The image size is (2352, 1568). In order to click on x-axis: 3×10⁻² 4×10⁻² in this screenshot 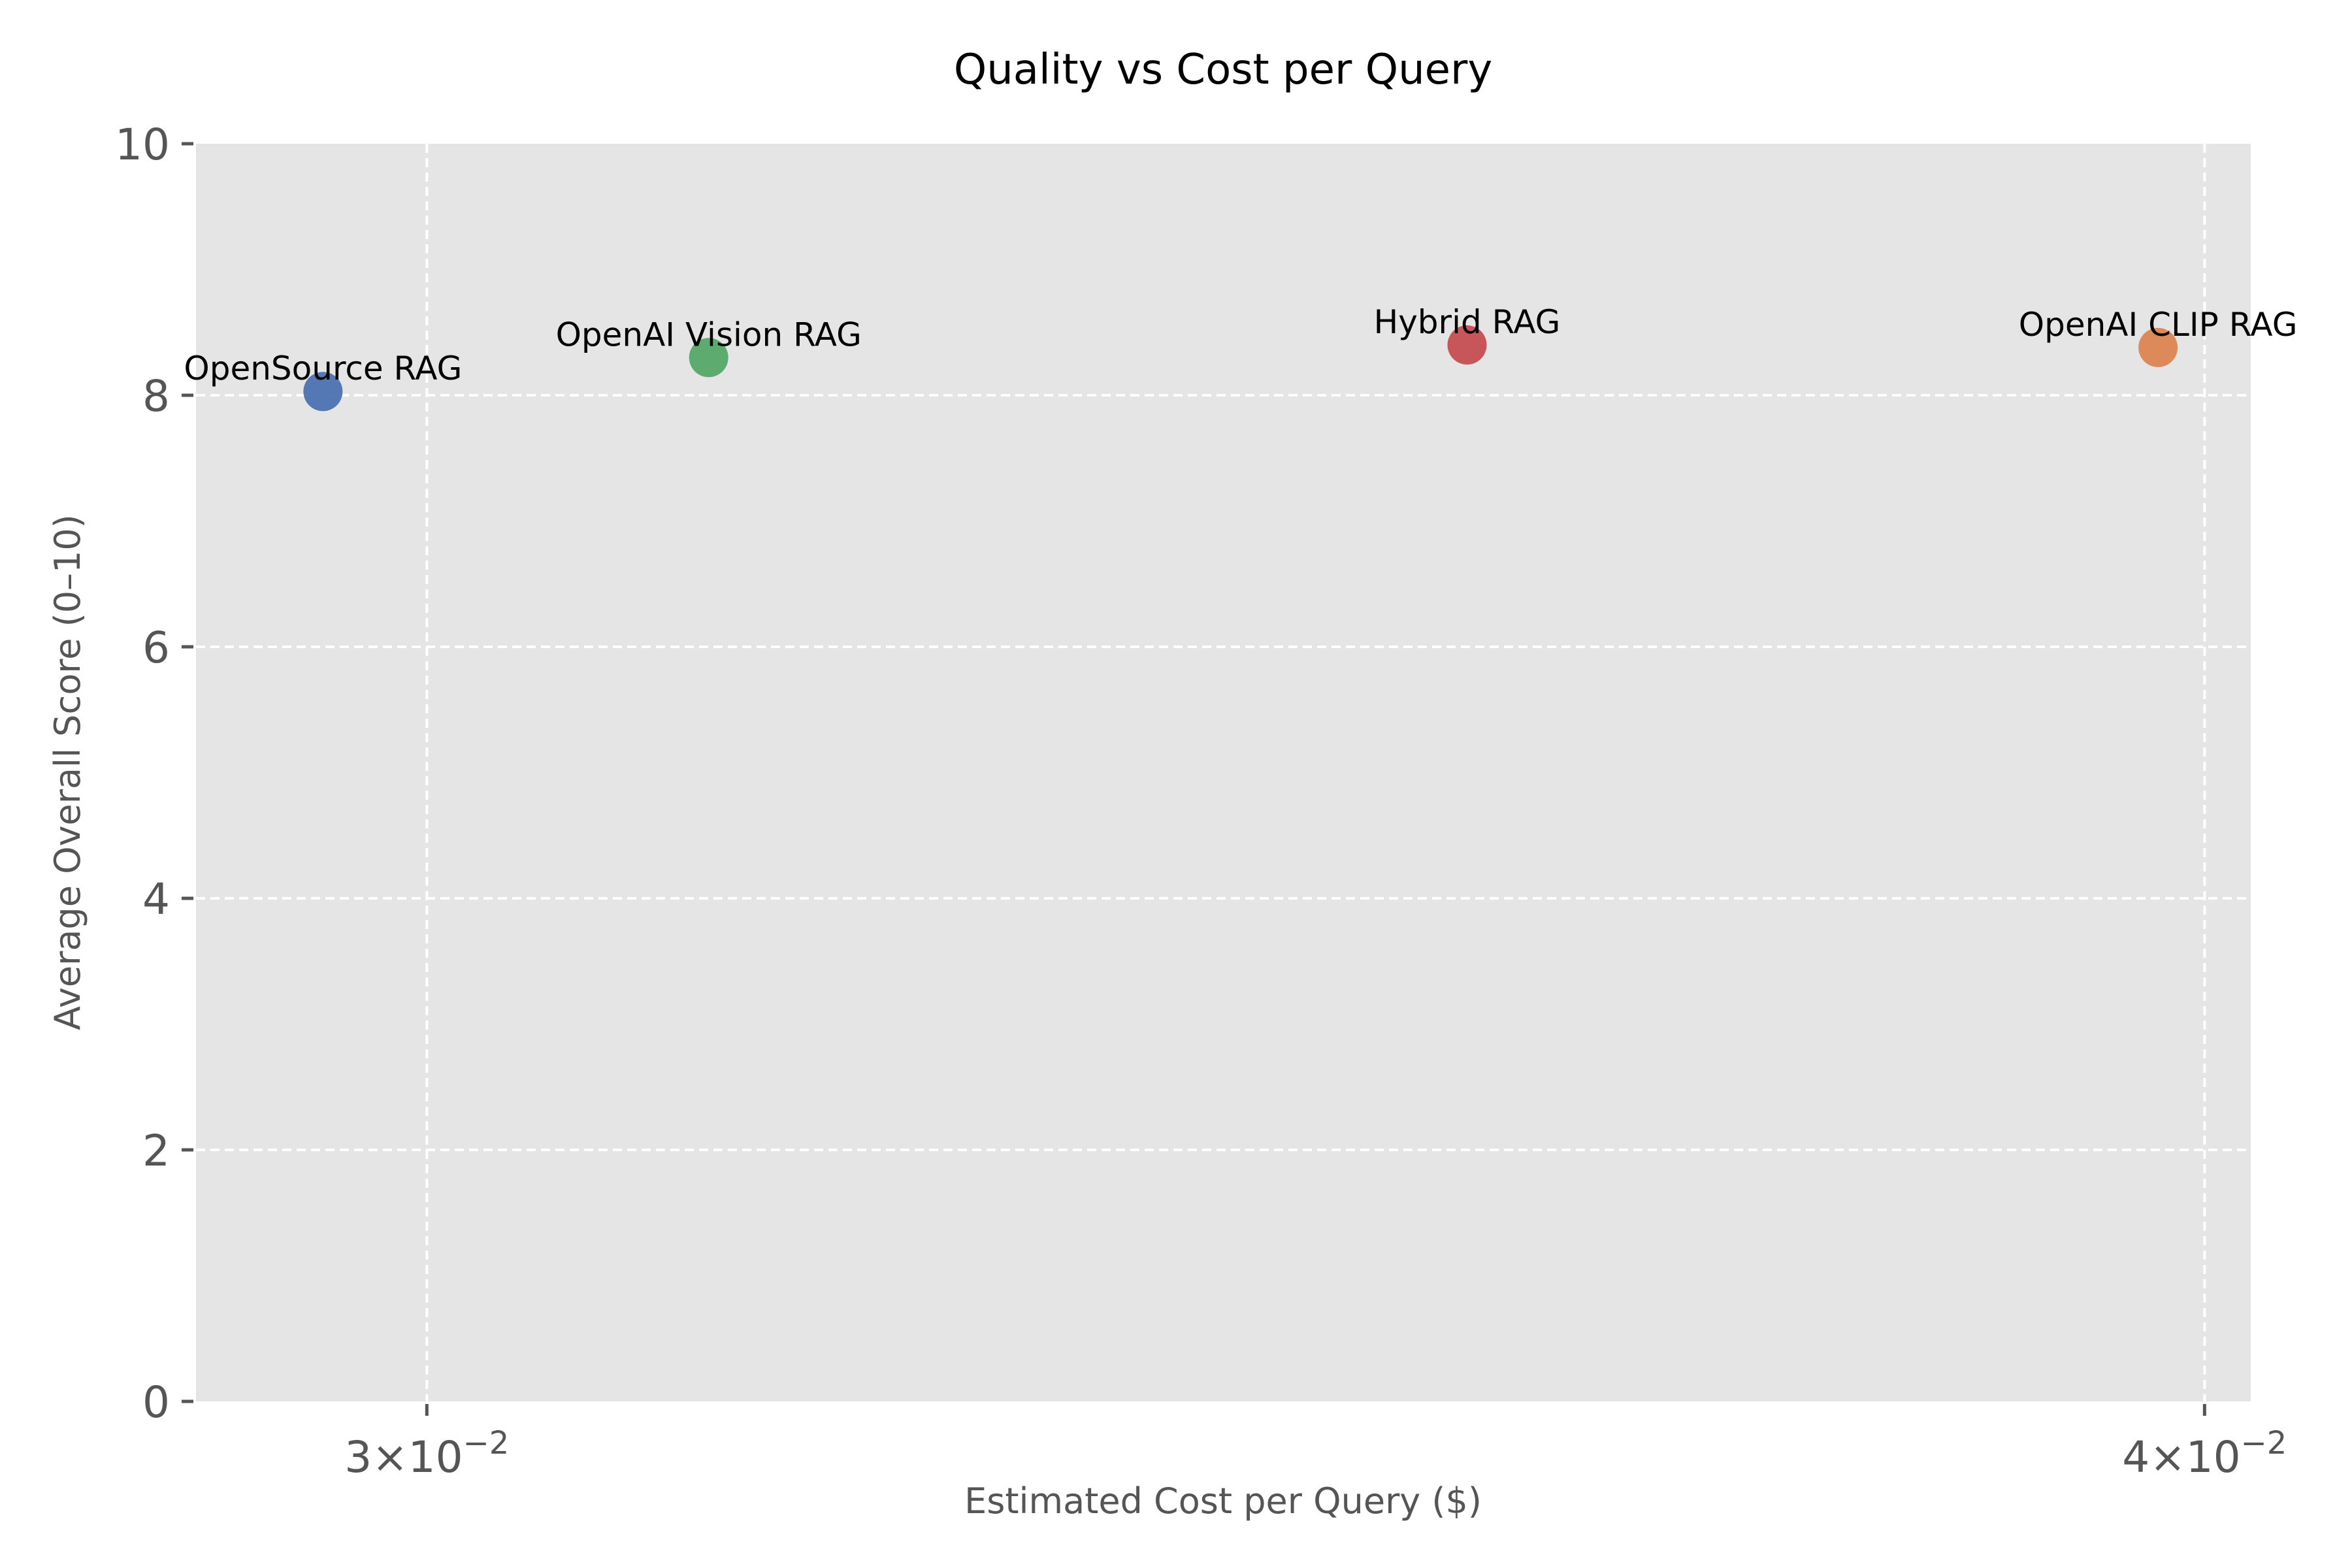, I will do `click(1315, 1443)`.